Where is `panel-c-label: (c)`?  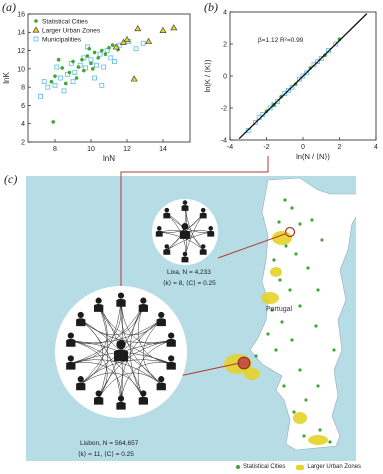 panel-c-label: (c) is located at coordinates (11, 179).